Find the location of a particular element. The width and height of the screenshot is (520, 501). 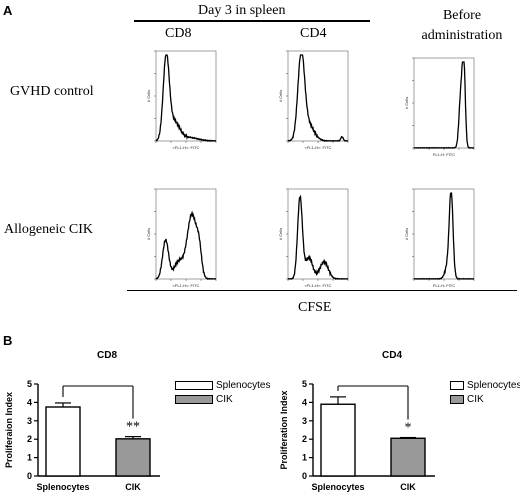

y-axis-title: Proliferaion Index is located at coordinates (9, 430).